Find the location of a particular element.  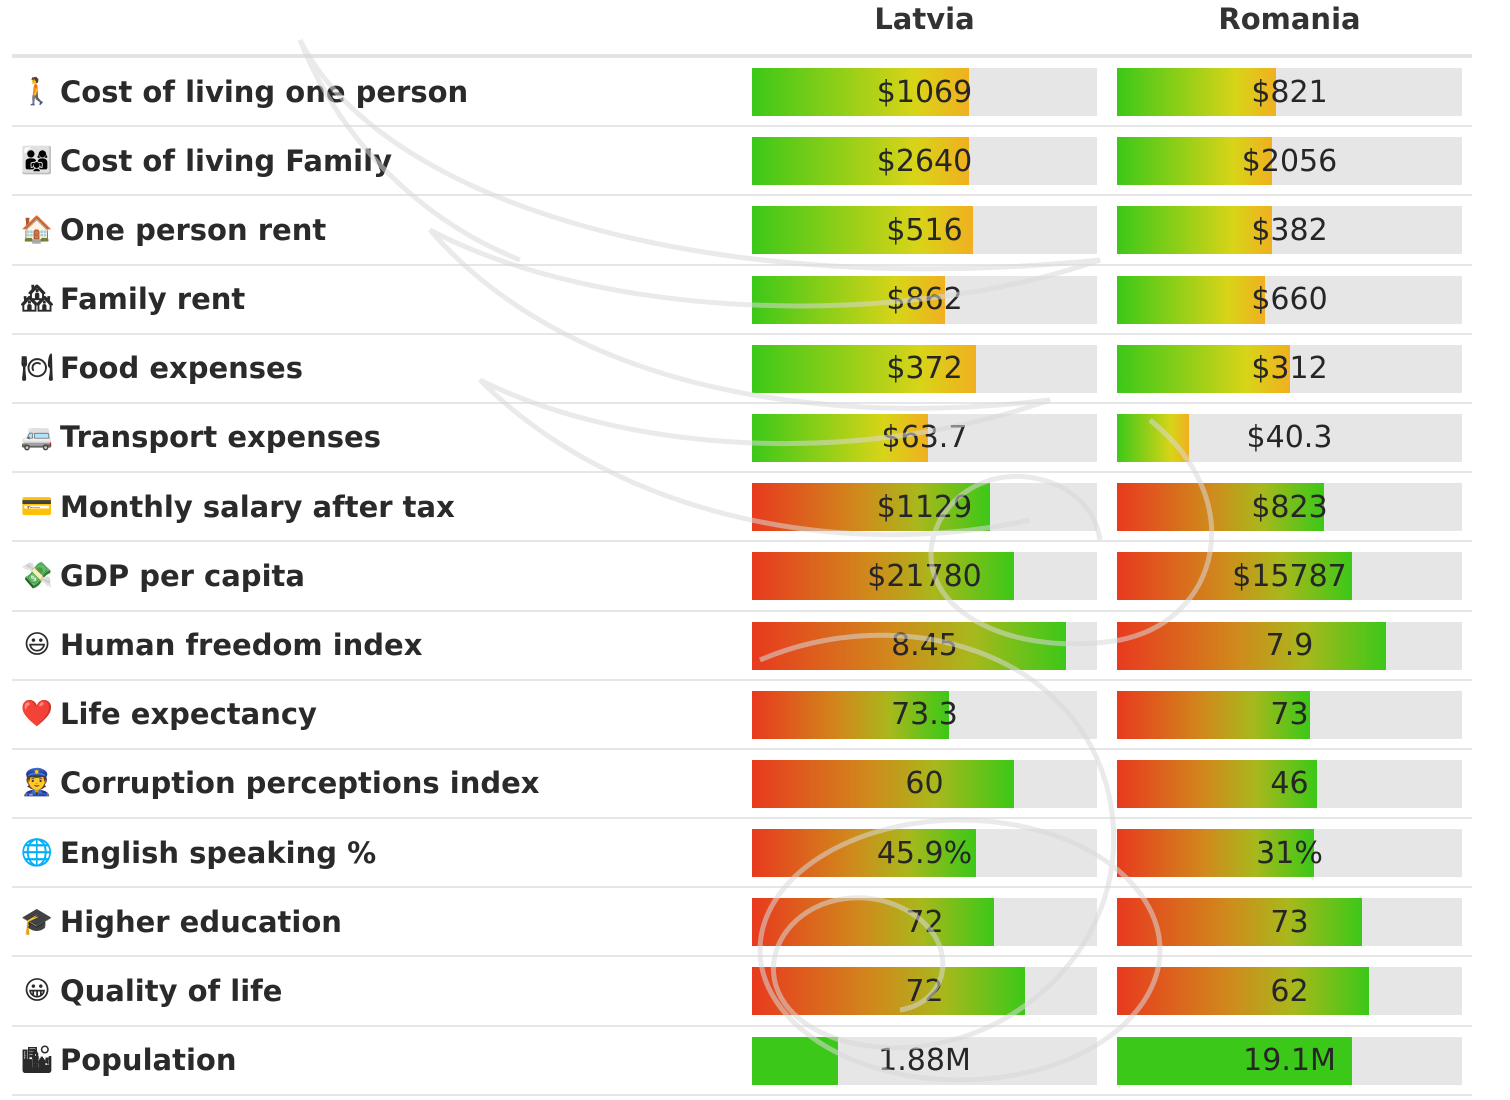

row-label: 🌐 English speaking % is located at coordinates (198, 852).